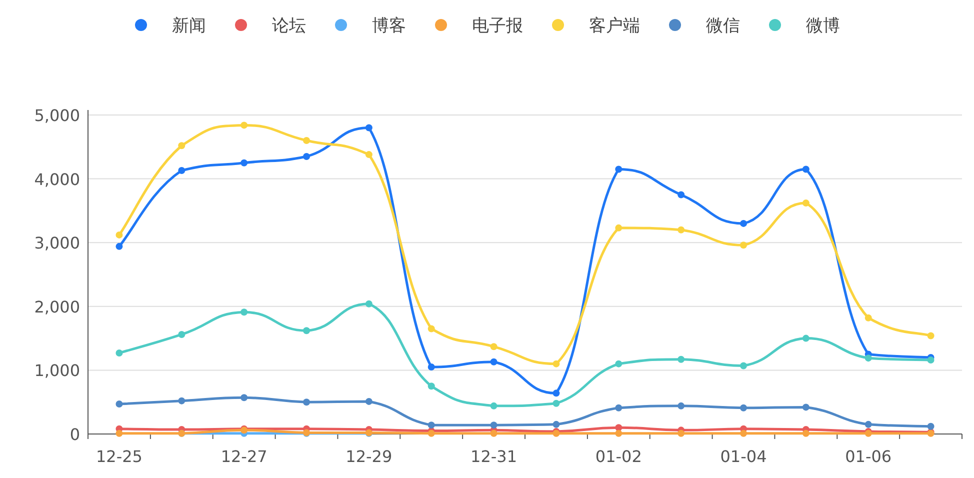 This screenshot has height=478, width=974. Describe the element at coordinates (369, 456) in the screenshot. I see `x-tick-label: 12-29` at that location.